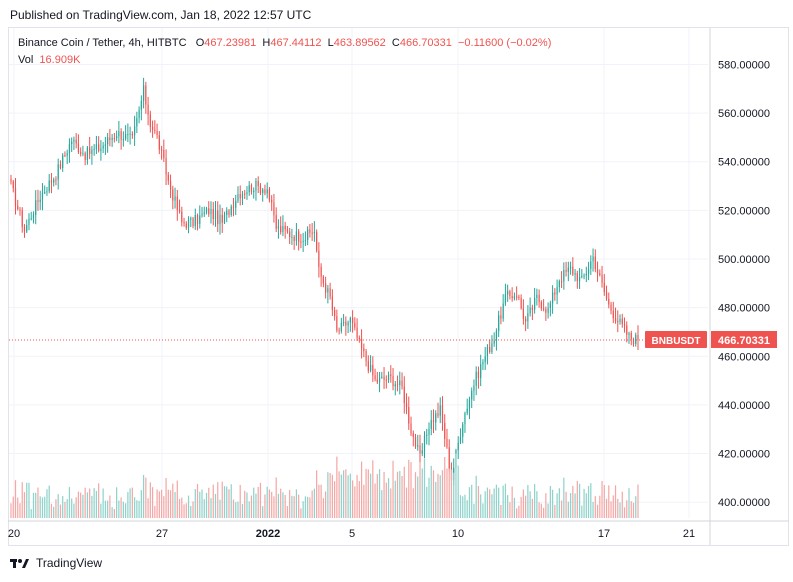 Image resolution: width=793 pixels, height=582 pixels. Describe the element at coordinates (744, 114) in the screenshot. I see `y-tick-label: 560.00000` at that location.